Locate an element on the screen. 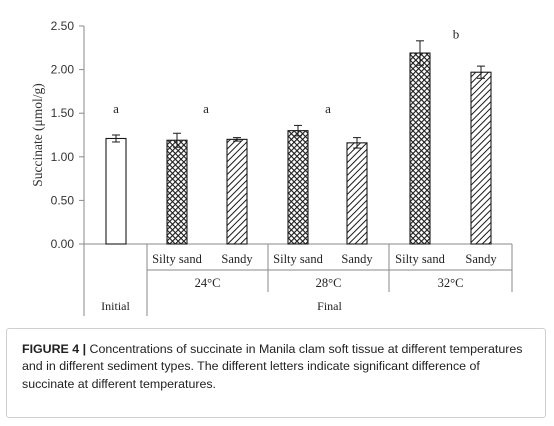  y-tick-label: 2.00 is located at coordinates (63, 70).